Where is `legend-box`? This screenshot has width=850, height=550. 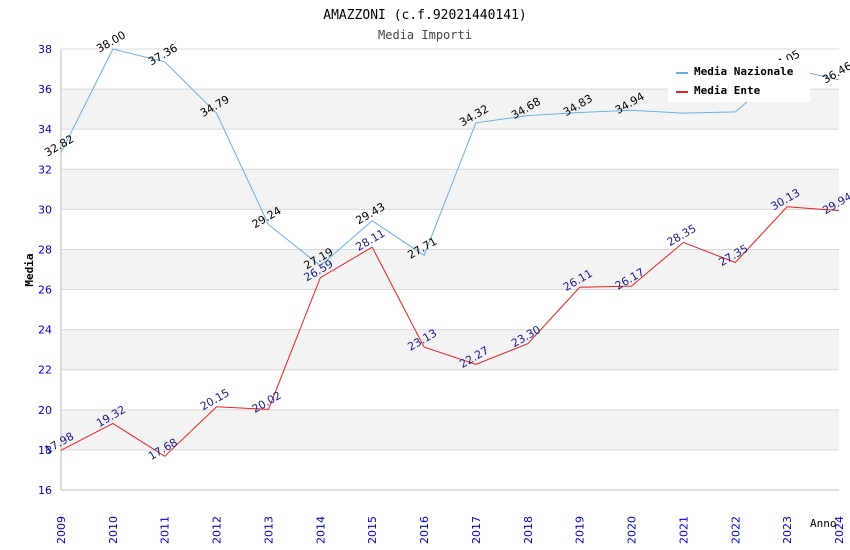
legend-box is located at coordinates (739, 81).